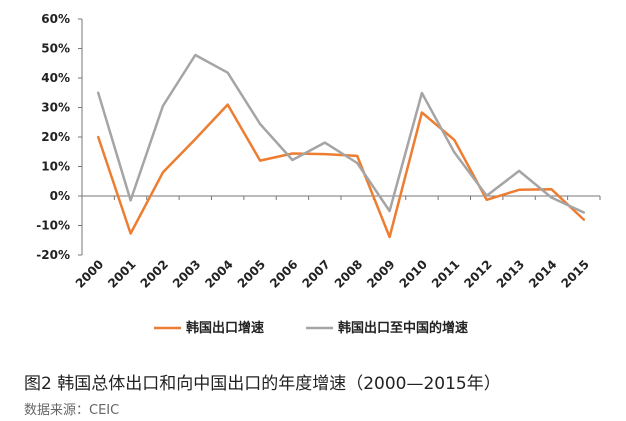 The height and width of the screenshot is (421, 626). I want to click on legend: 韩国出口增速 韩国出口至中国的增速, so click(311, 328).